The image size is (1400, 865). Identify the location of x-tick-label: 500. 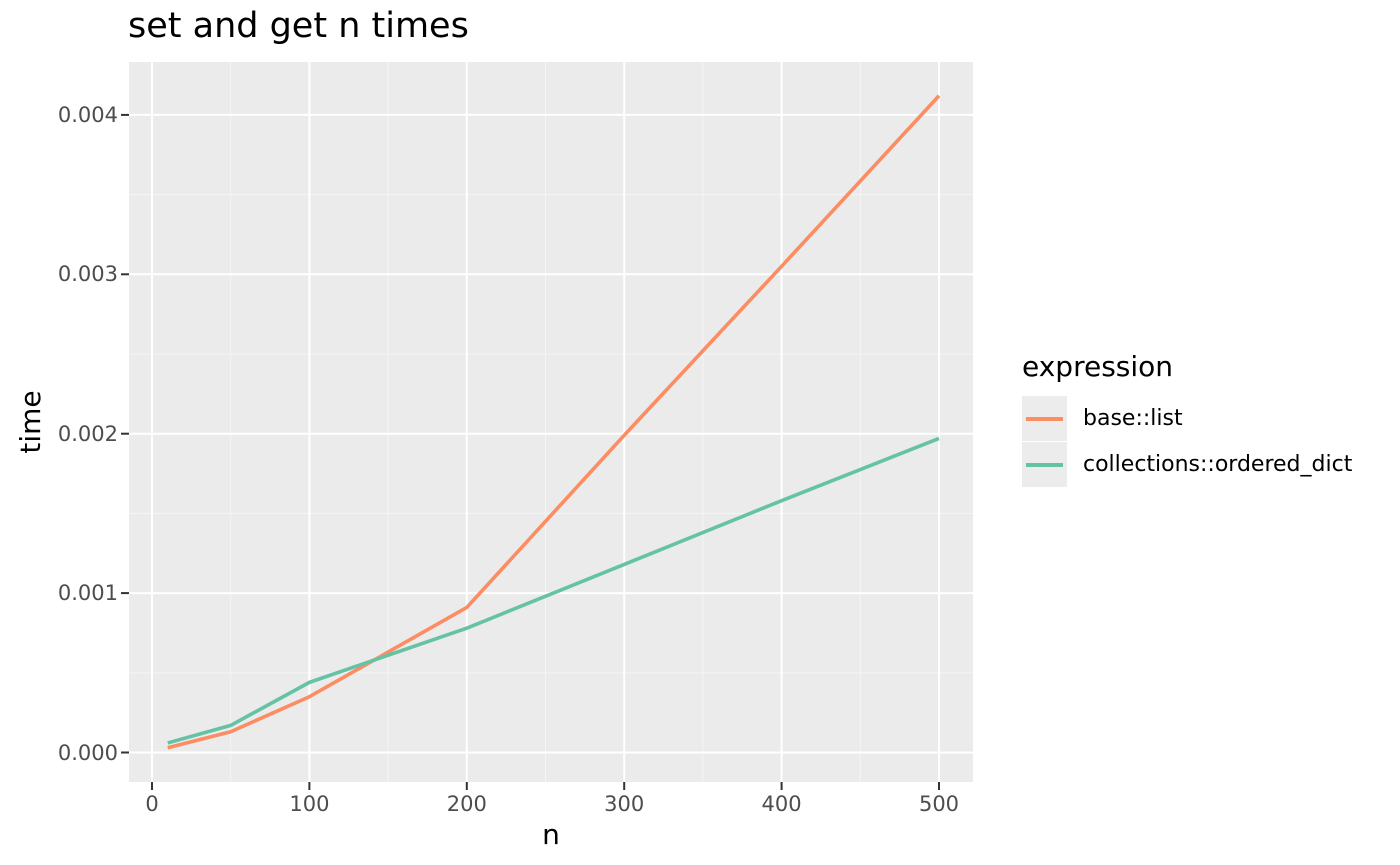
(939, 804).